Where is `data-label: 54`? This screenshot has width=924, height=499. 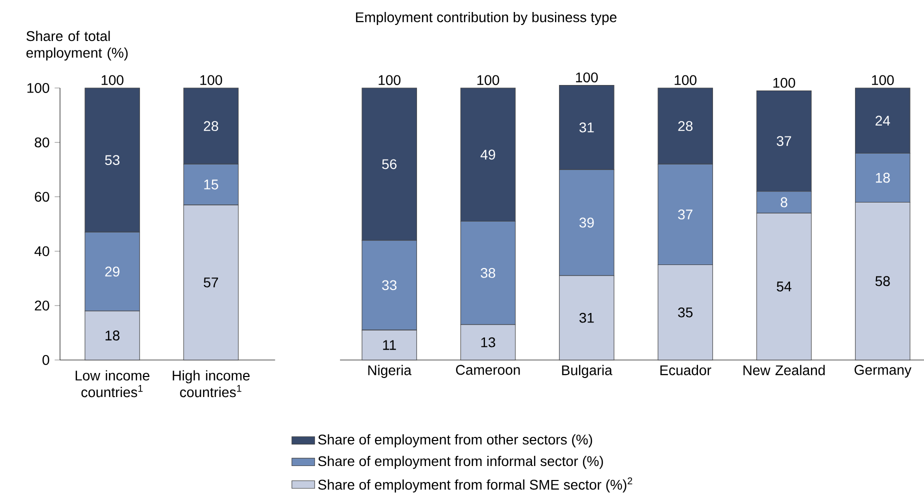 data-label: 54 is located at coordinates (784, 287).